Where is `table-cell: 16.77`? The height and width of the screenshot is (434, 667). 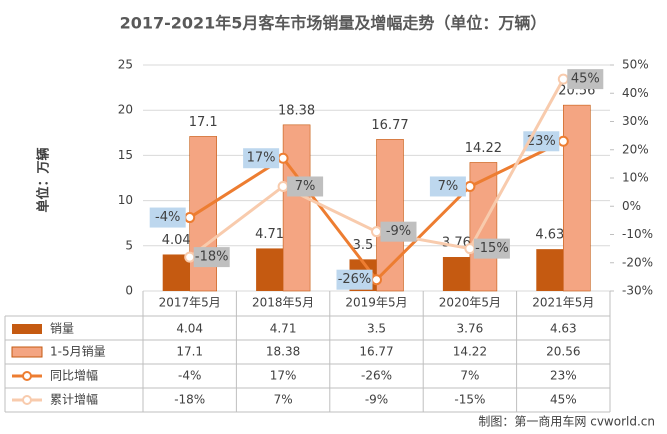
table-cell: 16.77 is located at coordinates (376, 352).